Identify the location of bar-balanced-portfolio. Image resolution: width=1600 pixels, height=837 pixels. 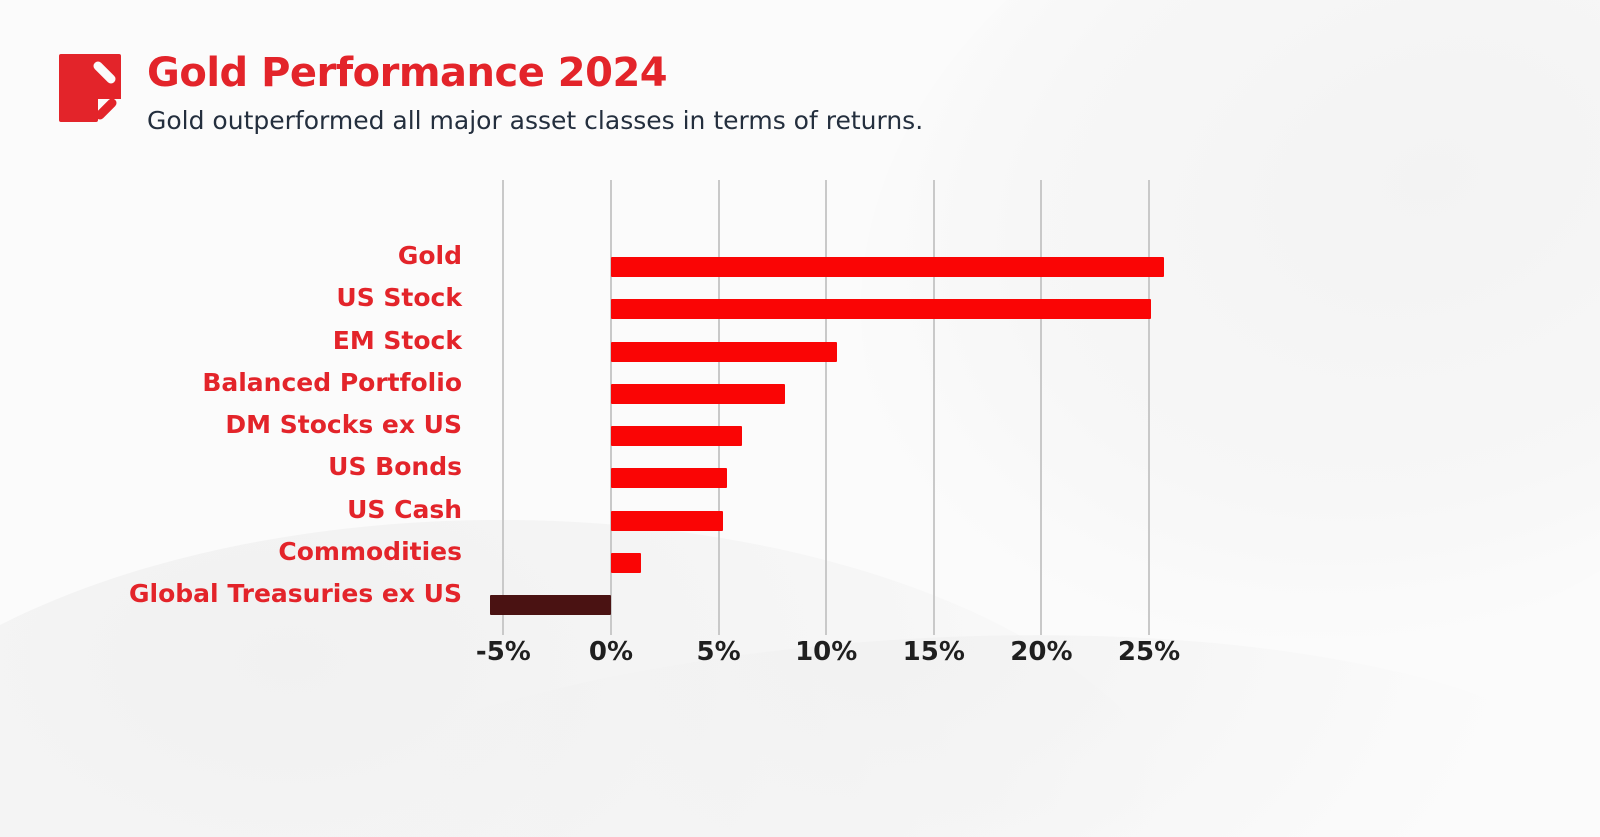
(698, 393).